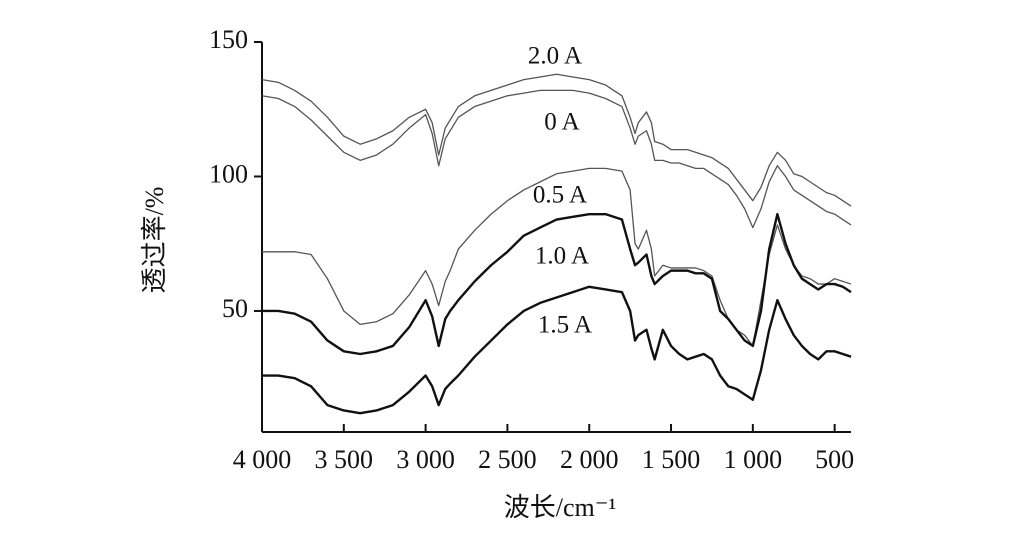 The width and height of the screenshot is (1020, 556). Describe the element at coordinates (671, 459) in the screenshot. I see `x-tick-label: 1 500` at that location.